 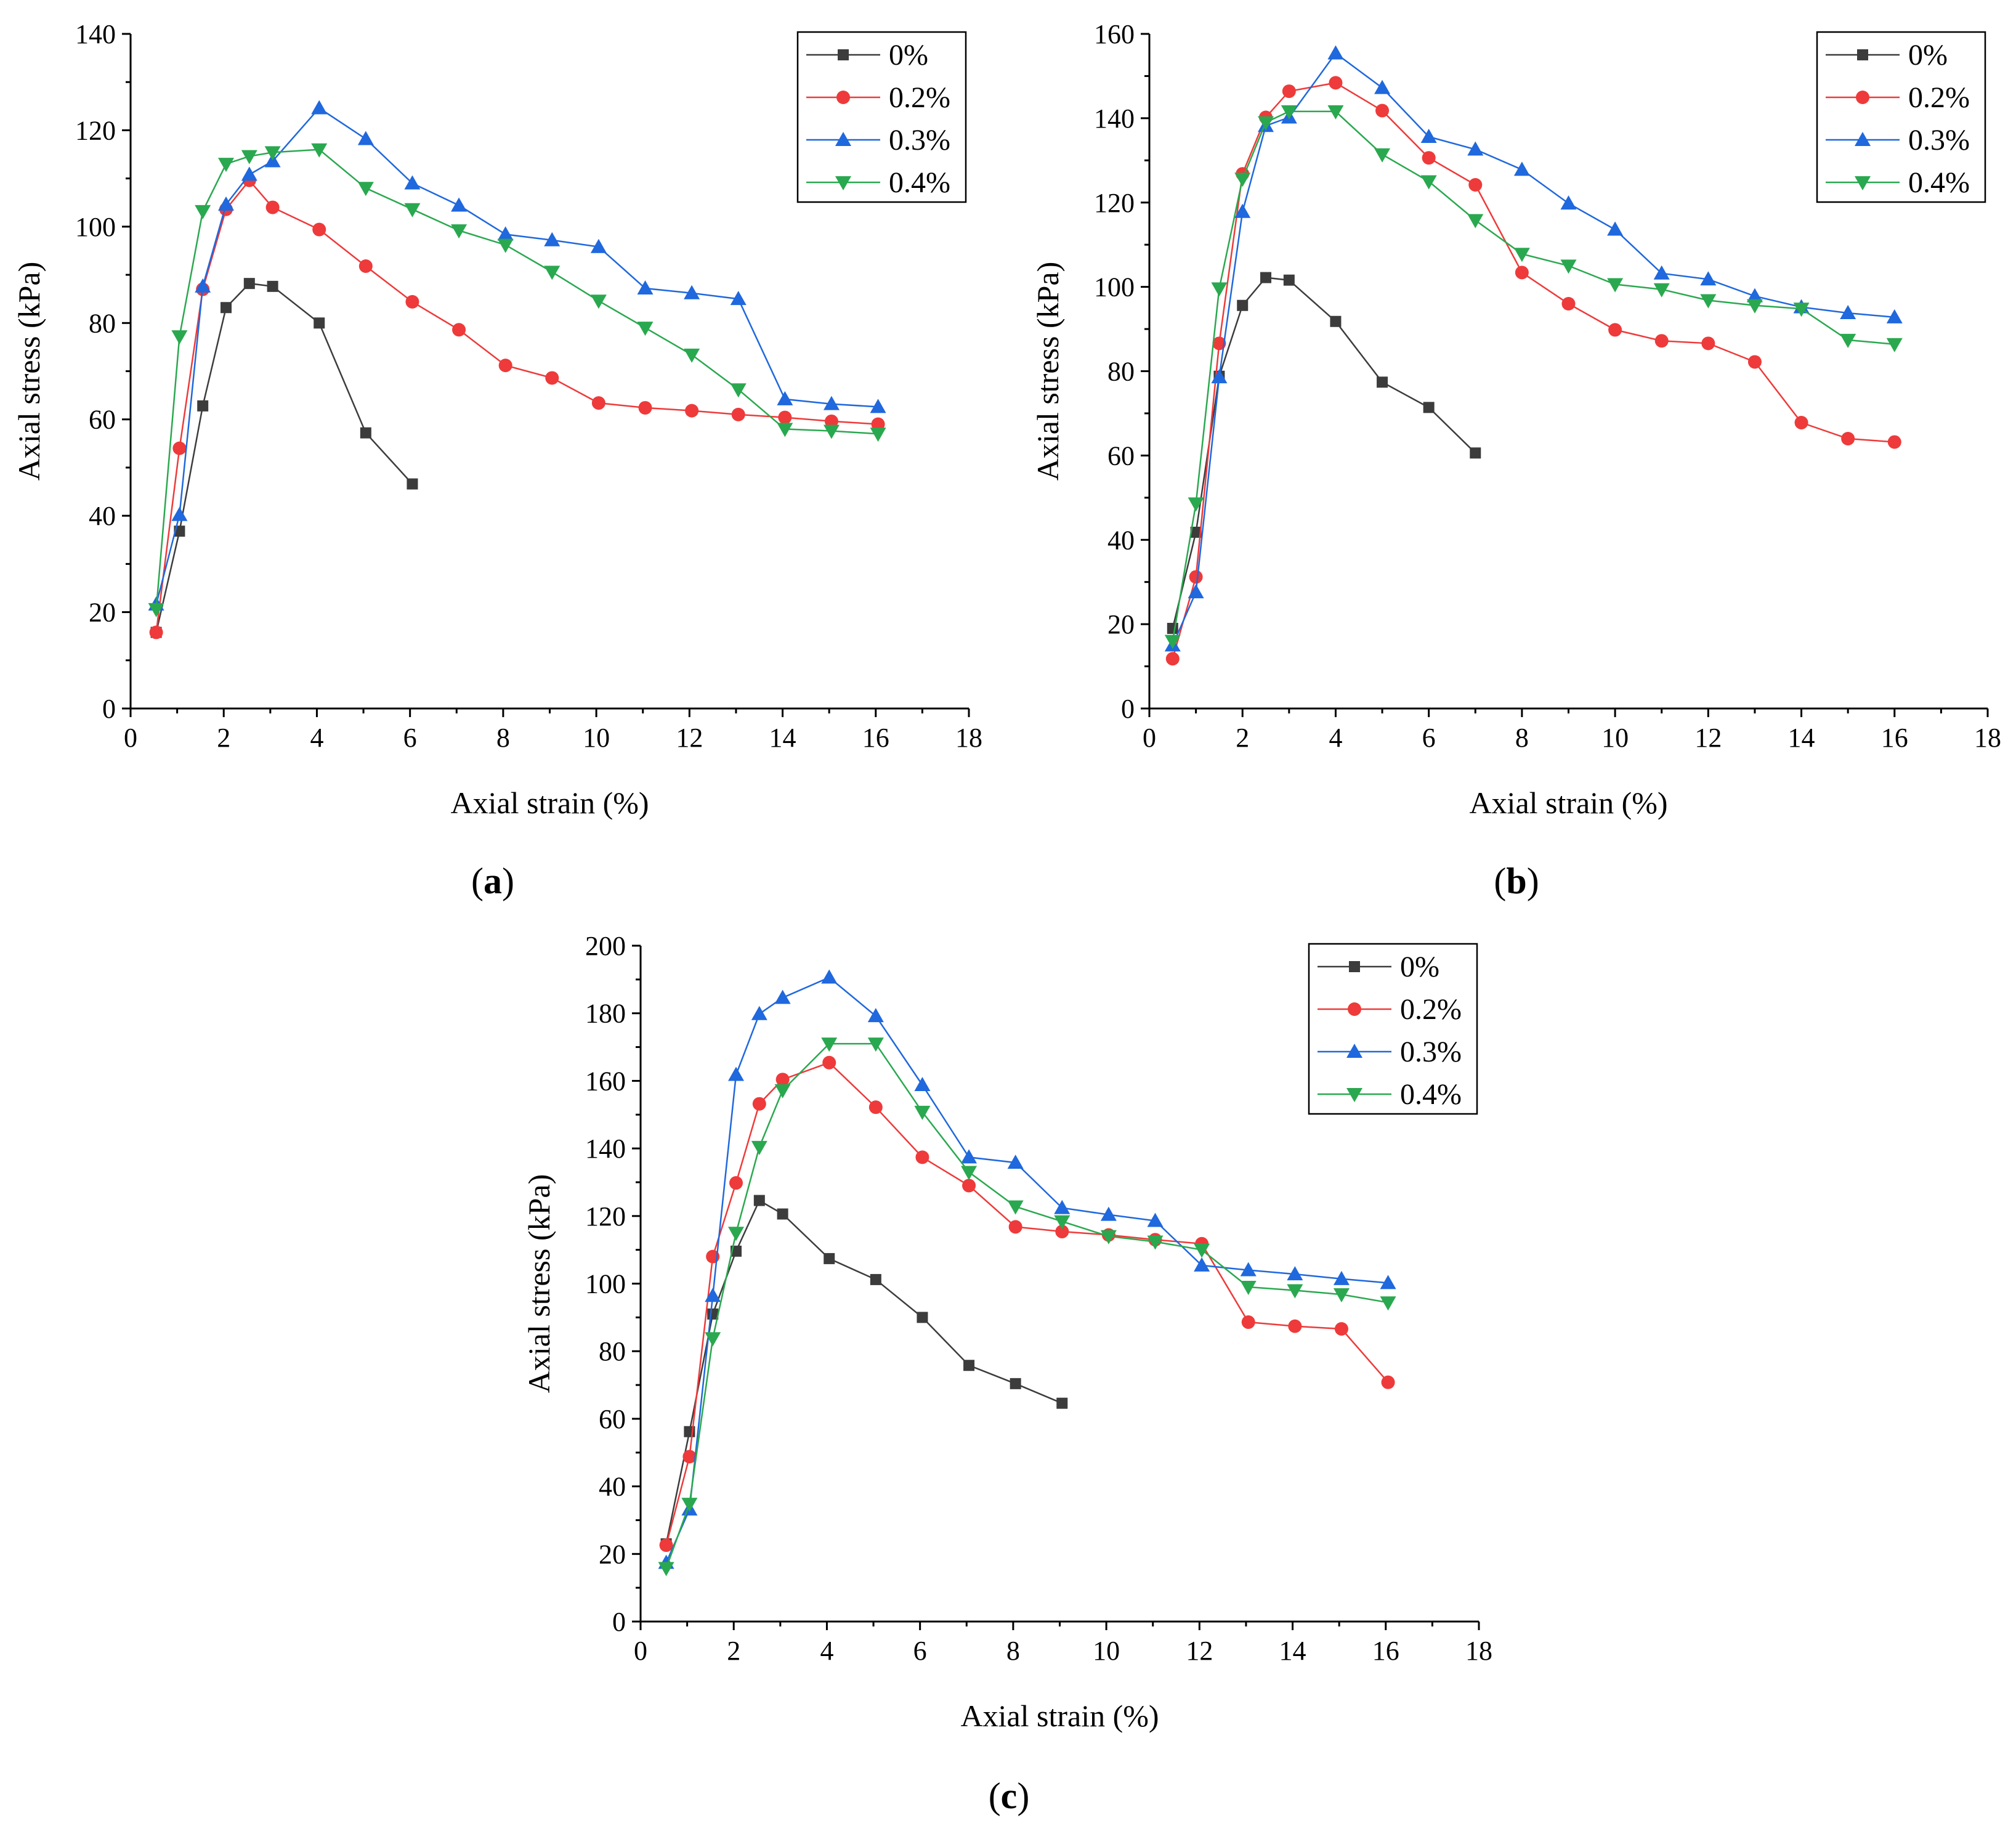 I want to click on series-0.3%, so click(x=1533, y=348).